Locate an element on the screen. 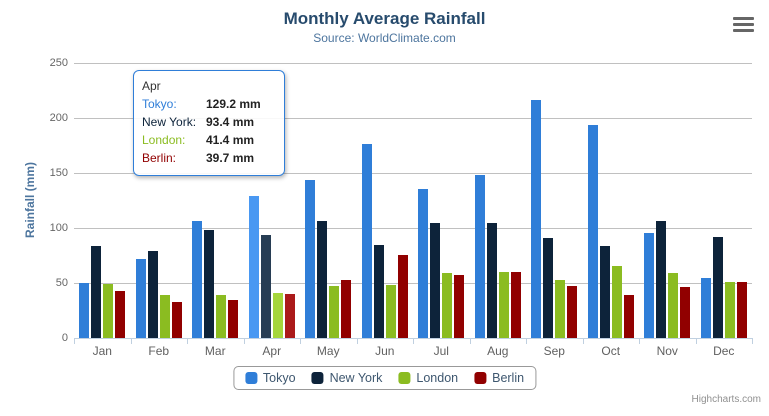 This screenshot has height=416, width=769. bar-group-apr is located at coordinates (271, 200).